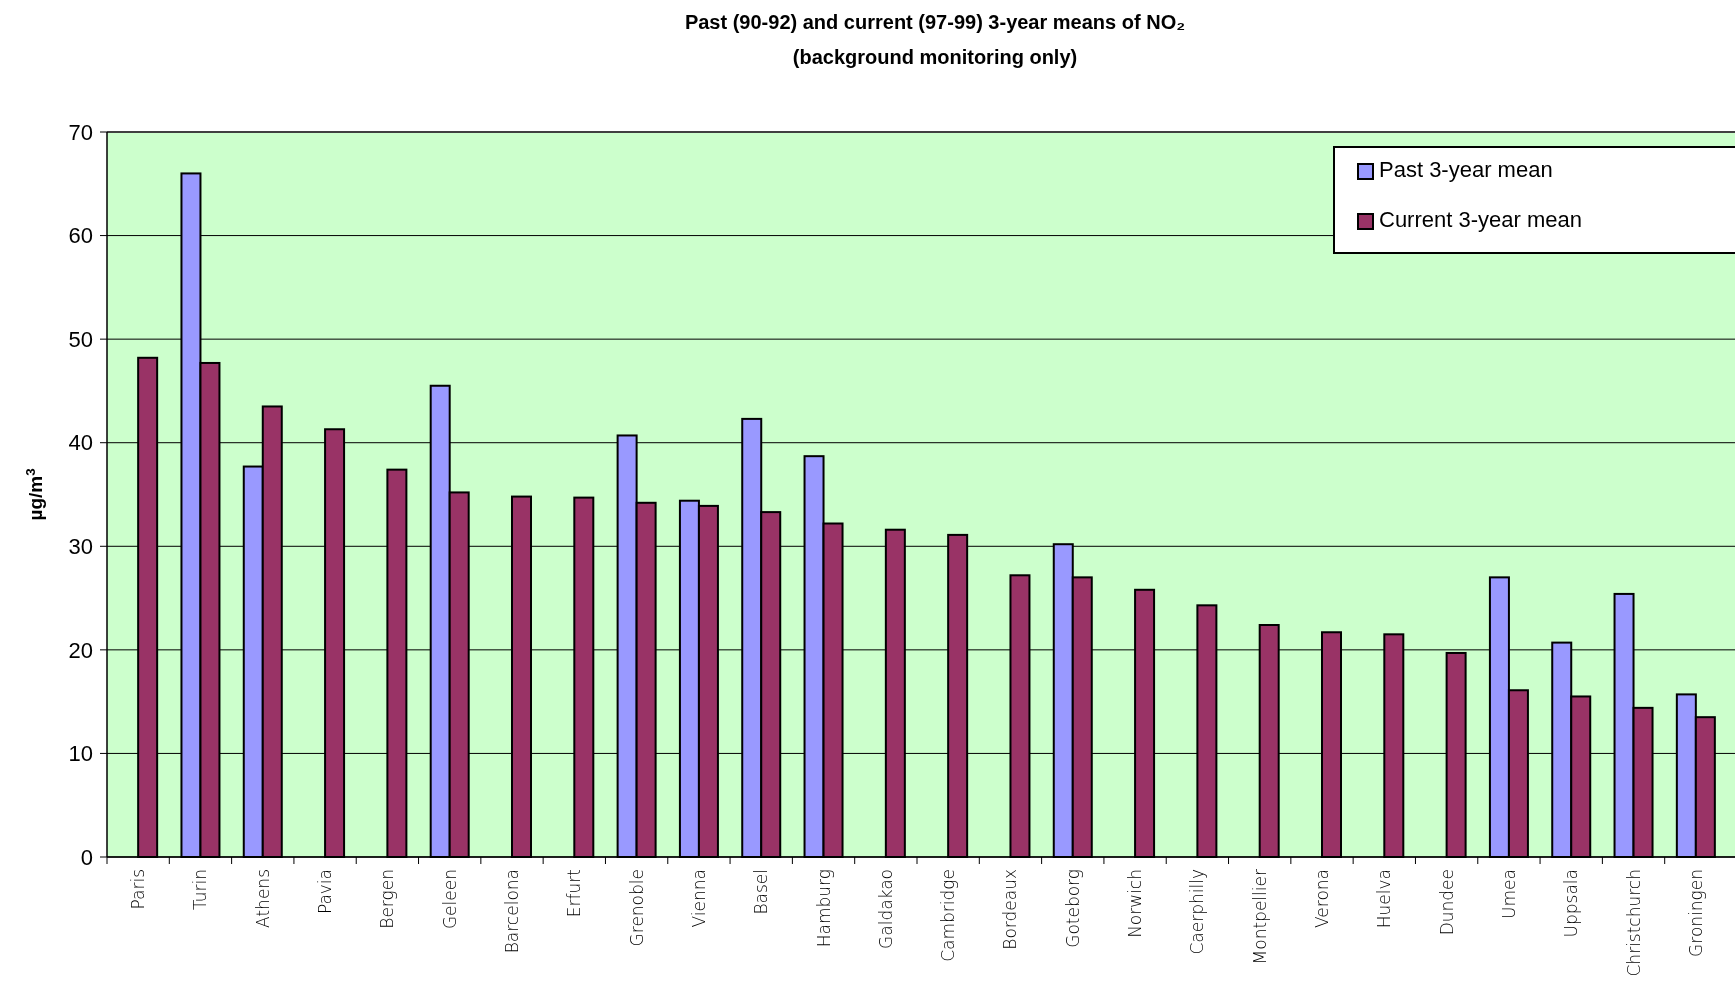 The width and height of the screenshot is (1735, 988). I want to click on chart-title: Past (90-92) and current (97-99) 3-year means of NO₂, so click(935, 22).